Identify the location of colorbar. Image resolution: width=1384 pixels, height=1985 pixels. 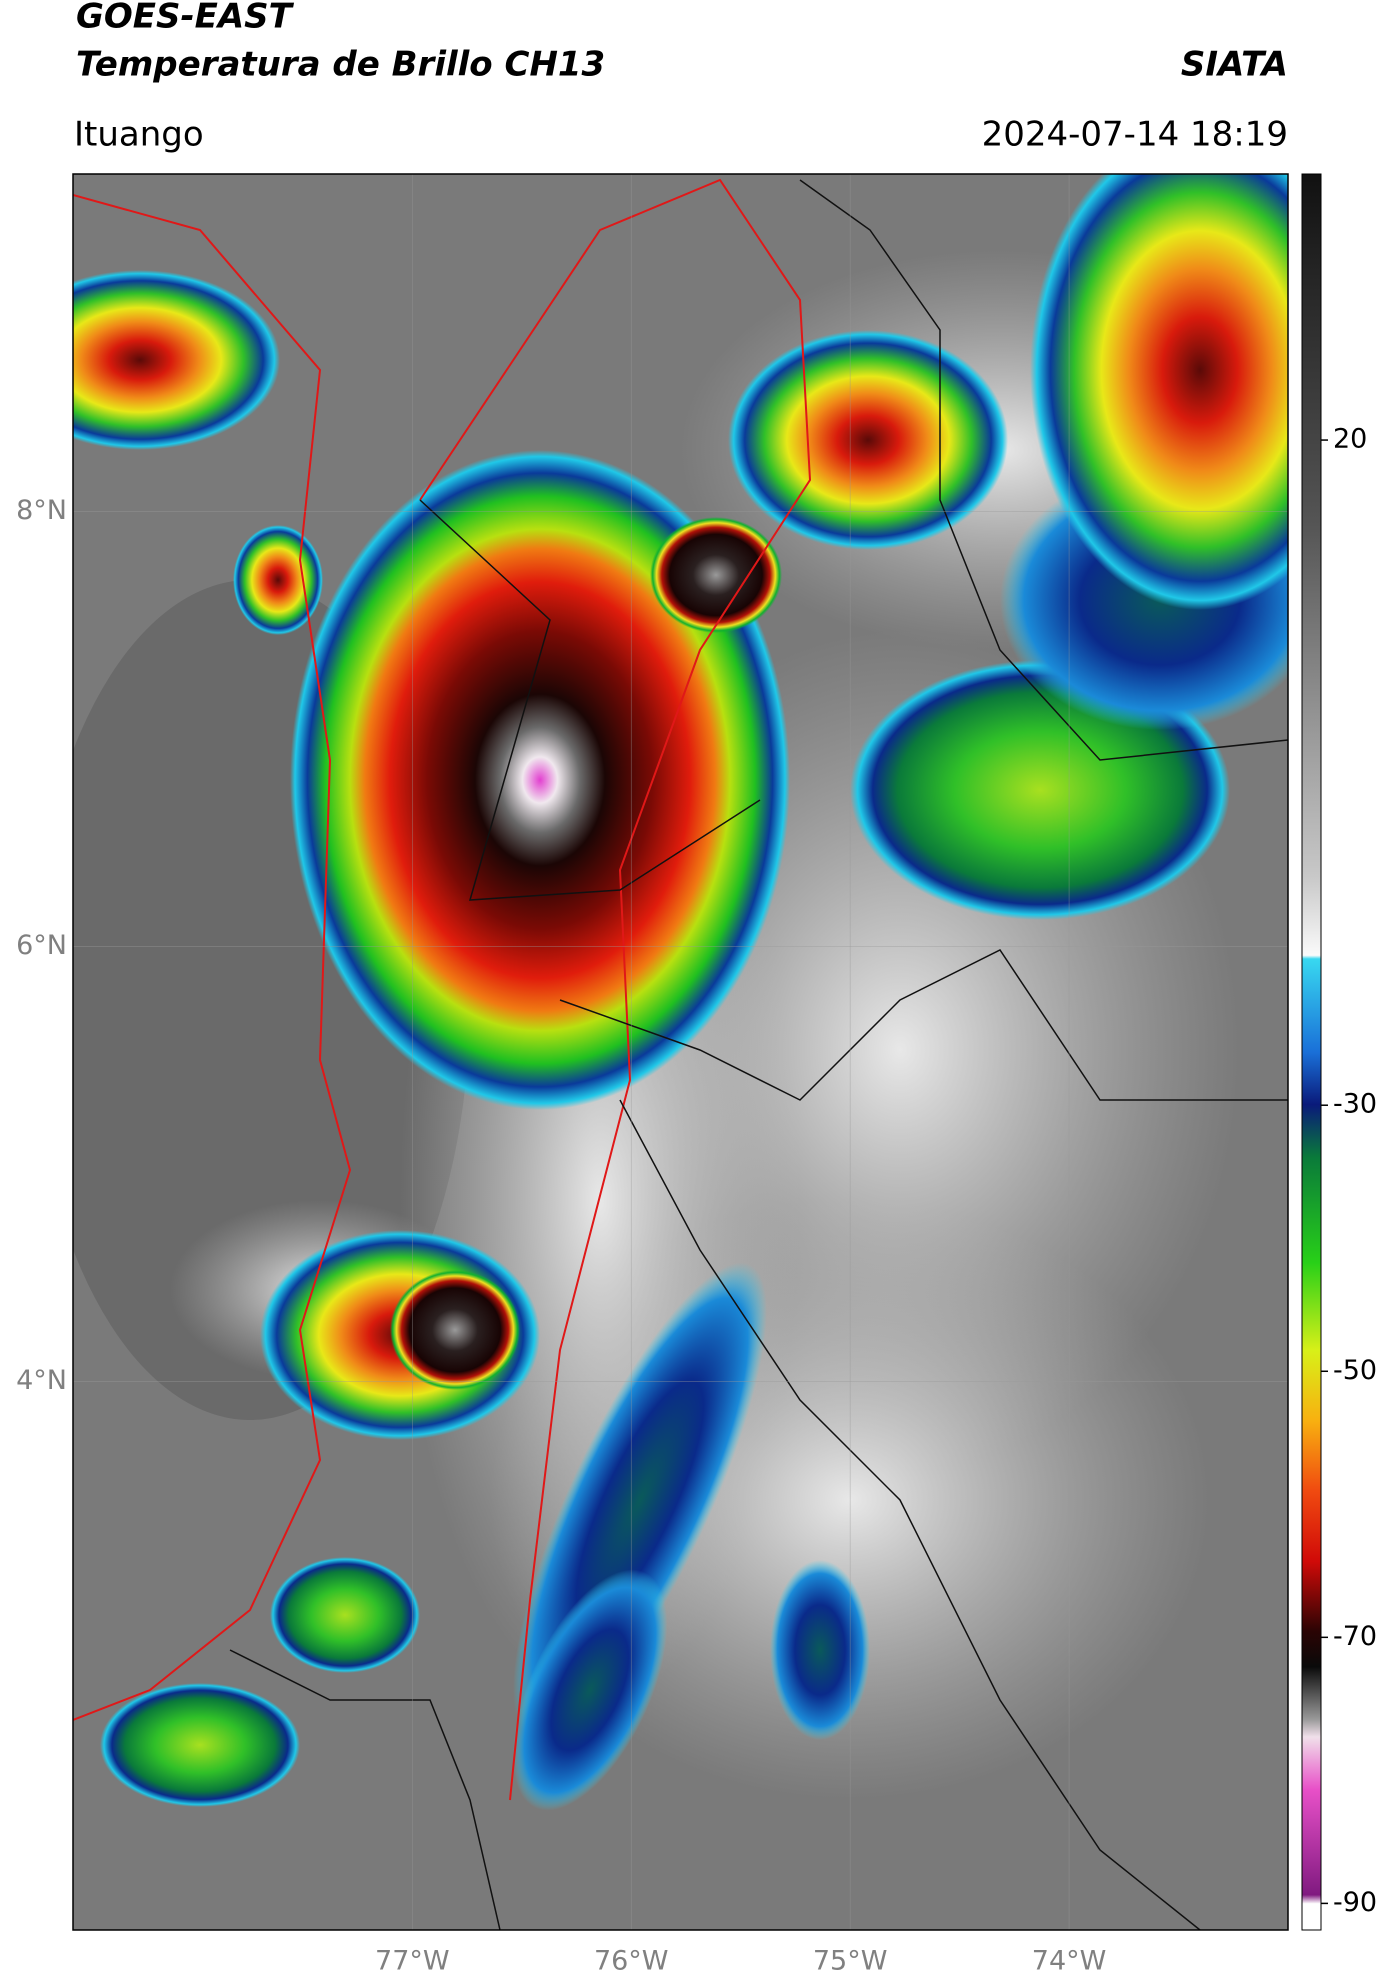
(1311, 1052).